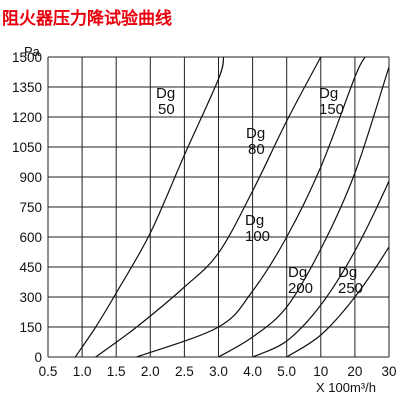 Image resolution: width=406 pixels, height=411 pixels. I want to click on series-label: 150, so click(331, 109).